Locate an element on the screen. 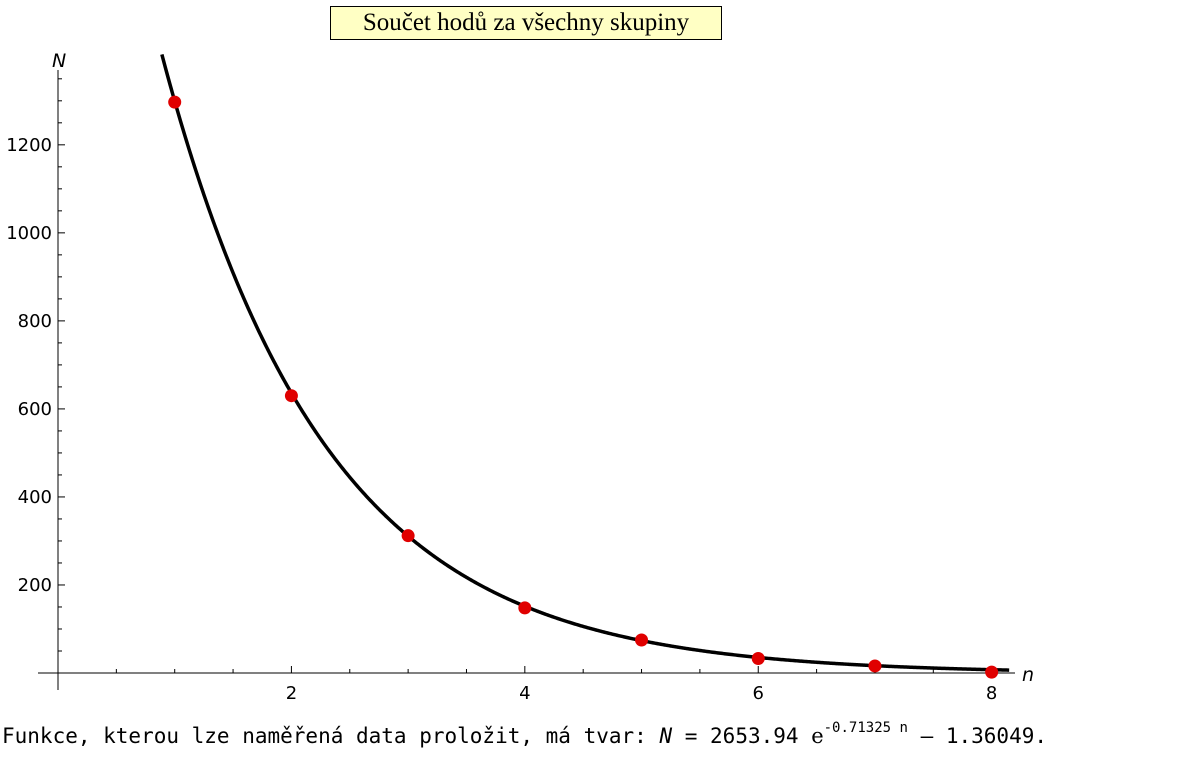  y-tick-label: 1200 is located at coordinates (29, 145).